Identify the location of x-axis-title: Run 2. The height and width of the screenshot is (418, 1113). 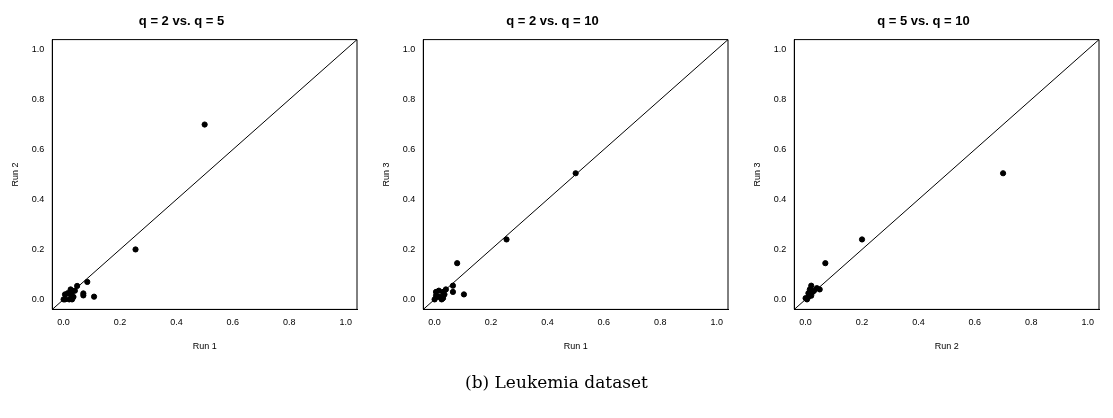
(946, 346).